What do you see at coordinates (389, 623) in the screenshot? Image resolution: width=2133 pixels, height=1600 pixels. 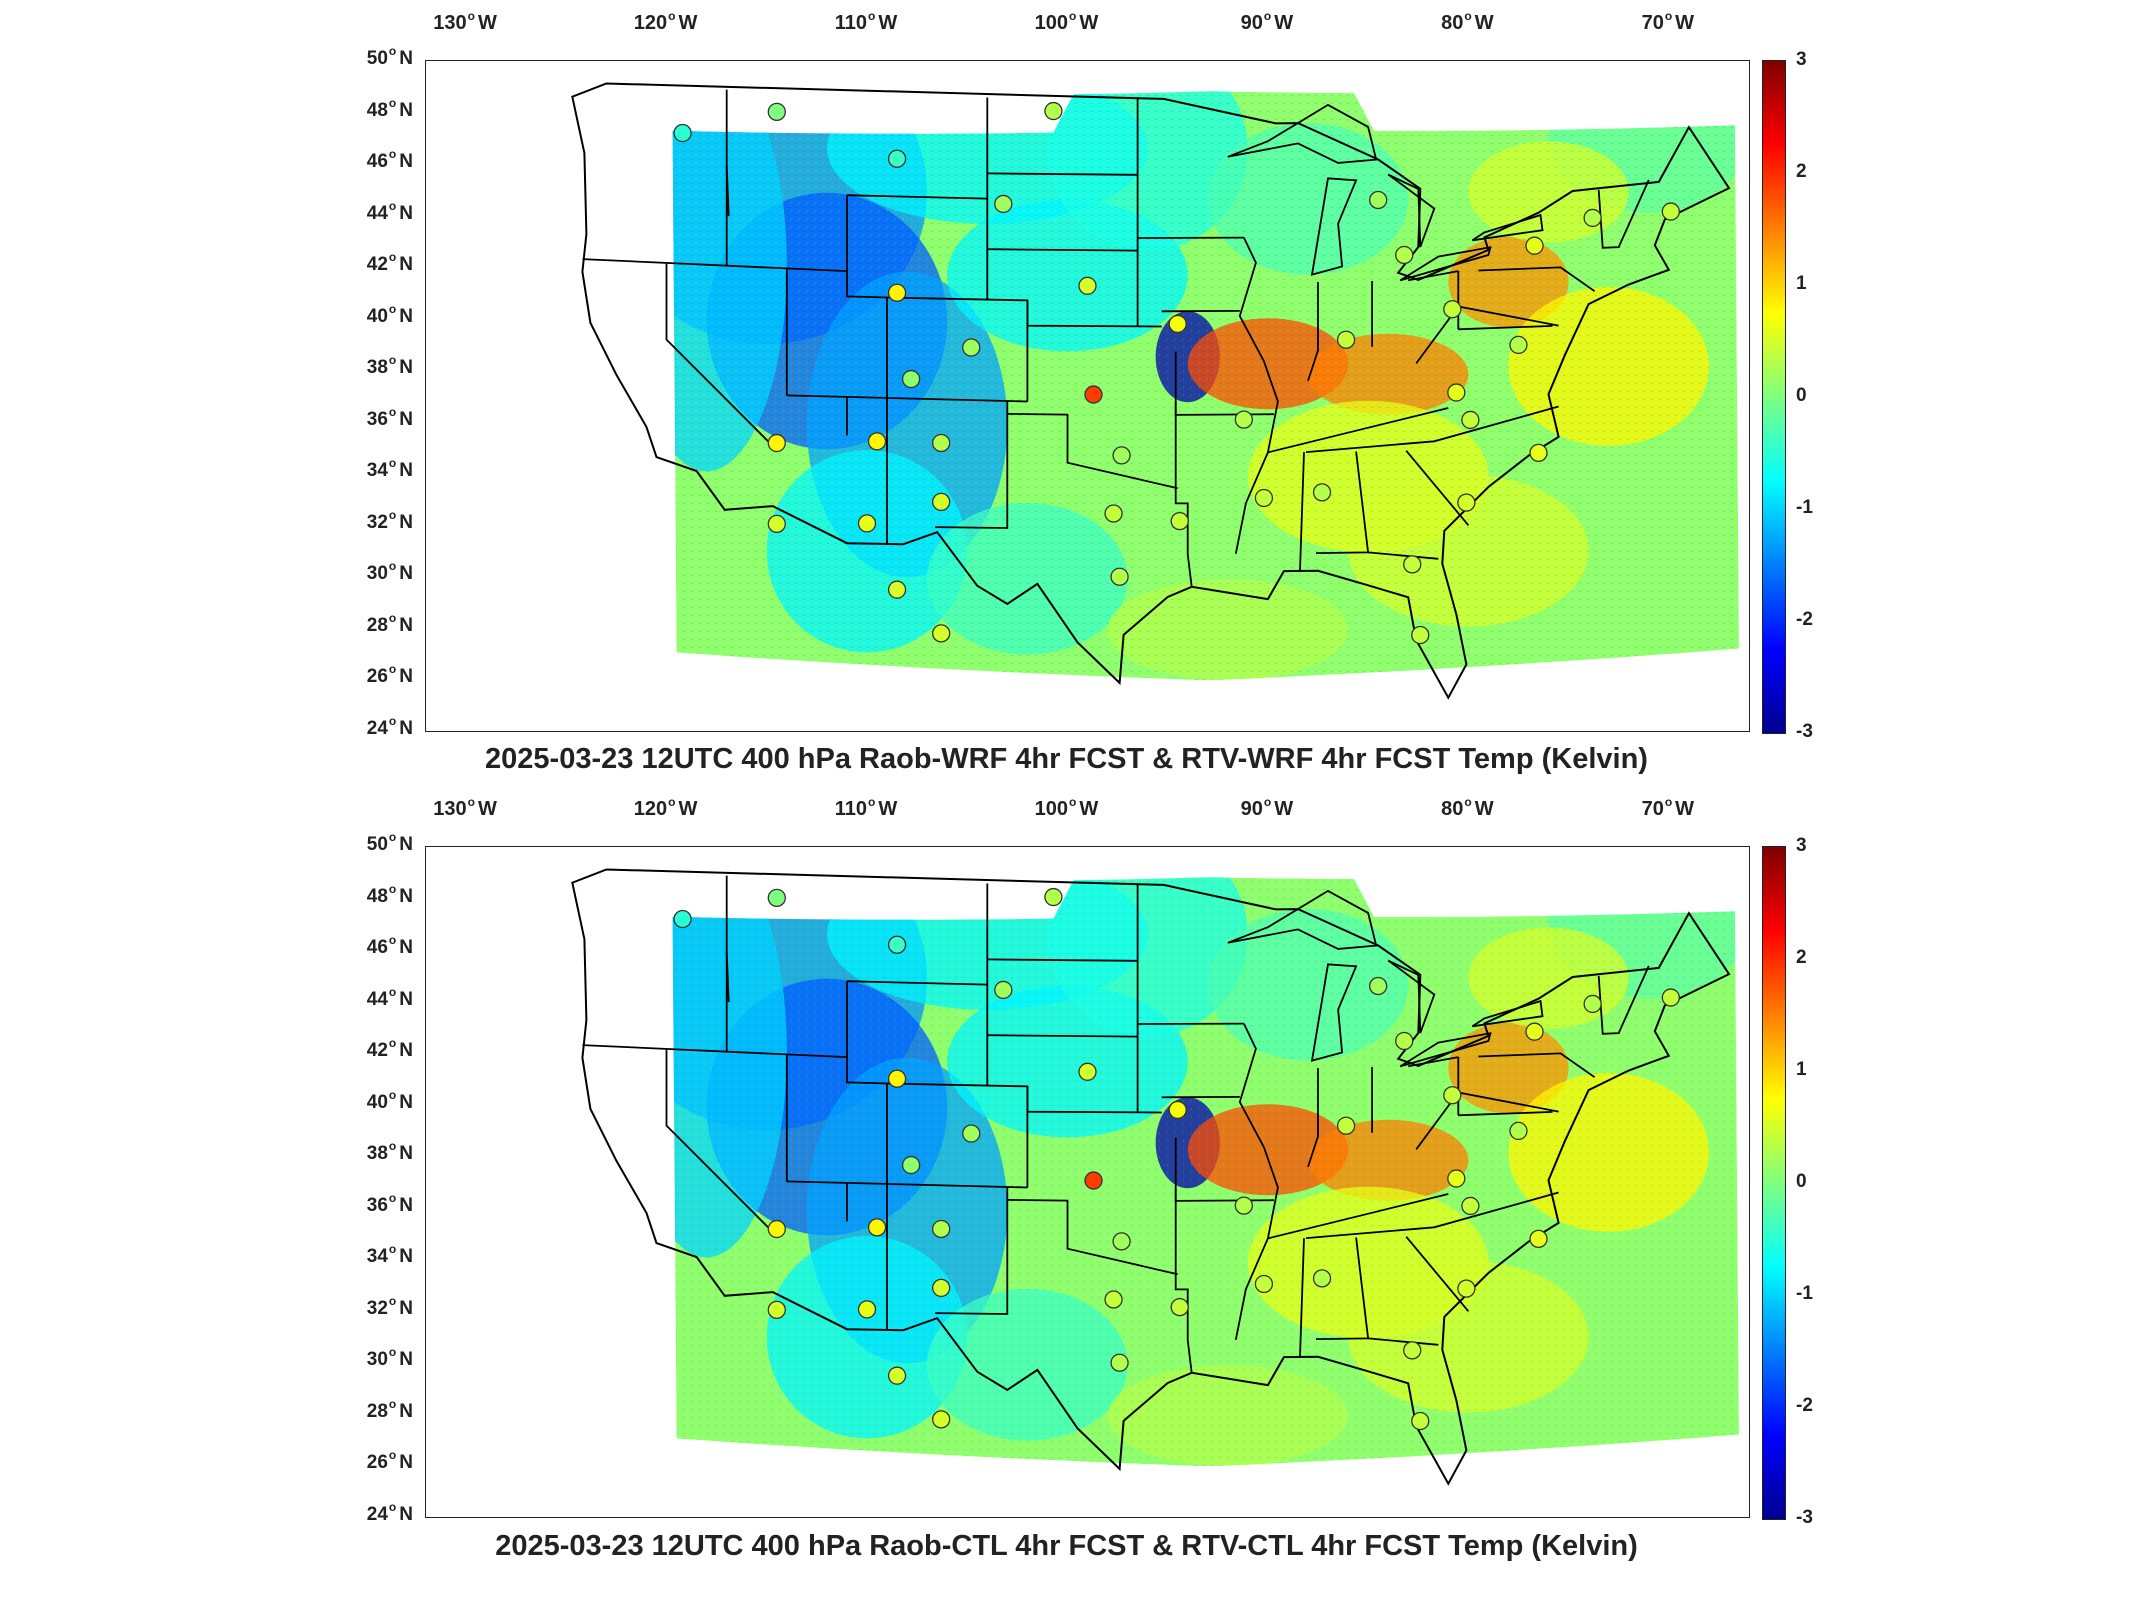 I see `lat-tick-label: 28o N` at bounding box center [389, 623].